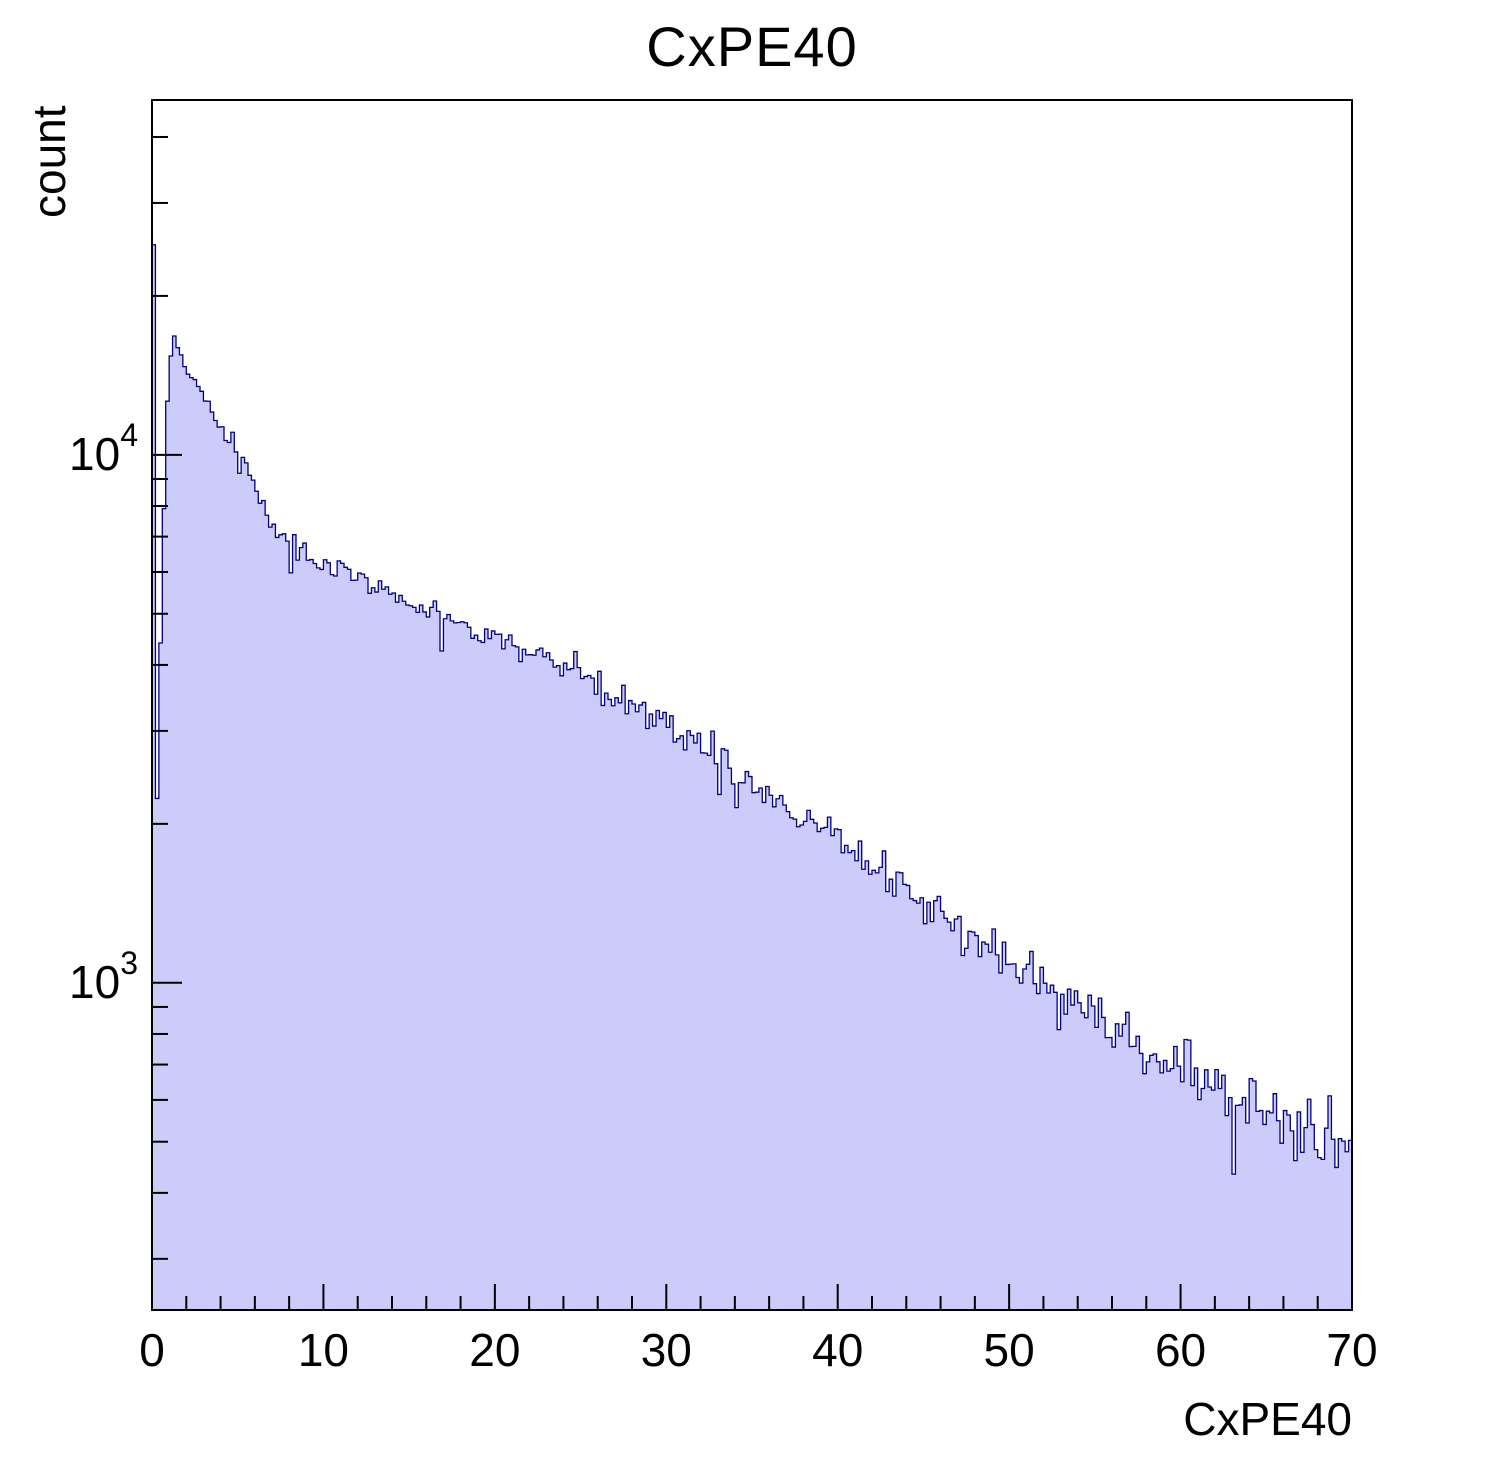 The width and height of the screenshot is (1496, 1472). Describe the element at coordinates (49, 161) in the screenshot. I see `y-axis-label: count` at that location.